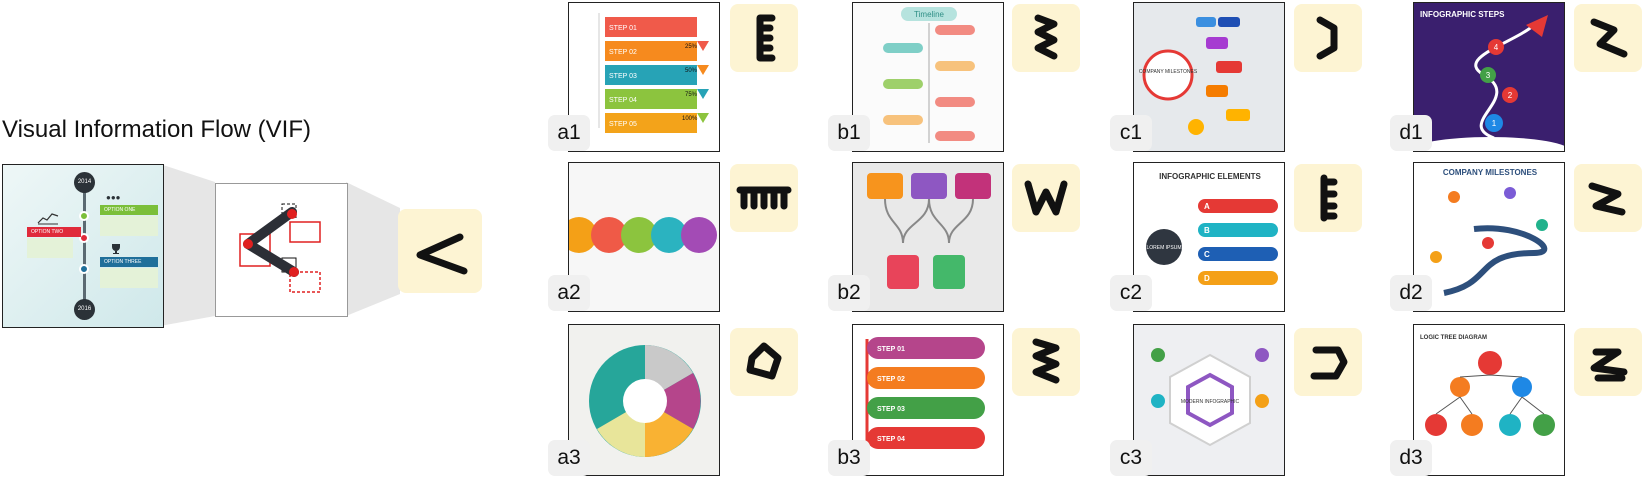 This screenshot has height=484, width=1645. Describe the element at coordinates (116, 249) in the screenshot. I see `trophy-icon` at that location.